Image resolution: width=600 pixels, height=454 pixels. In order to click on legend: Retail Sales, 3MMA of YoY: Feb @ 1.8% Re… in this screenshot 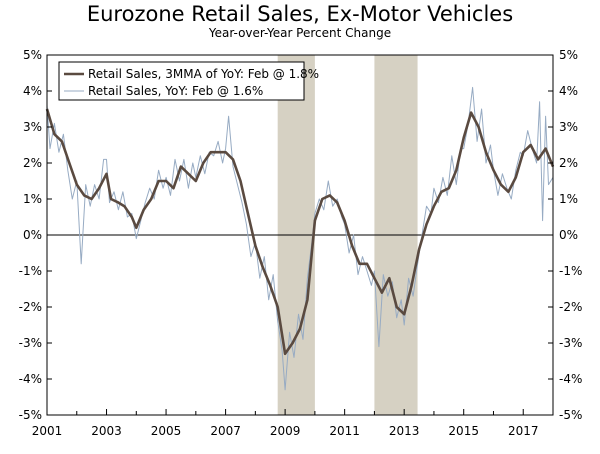, I will do `click(188, 81)`.